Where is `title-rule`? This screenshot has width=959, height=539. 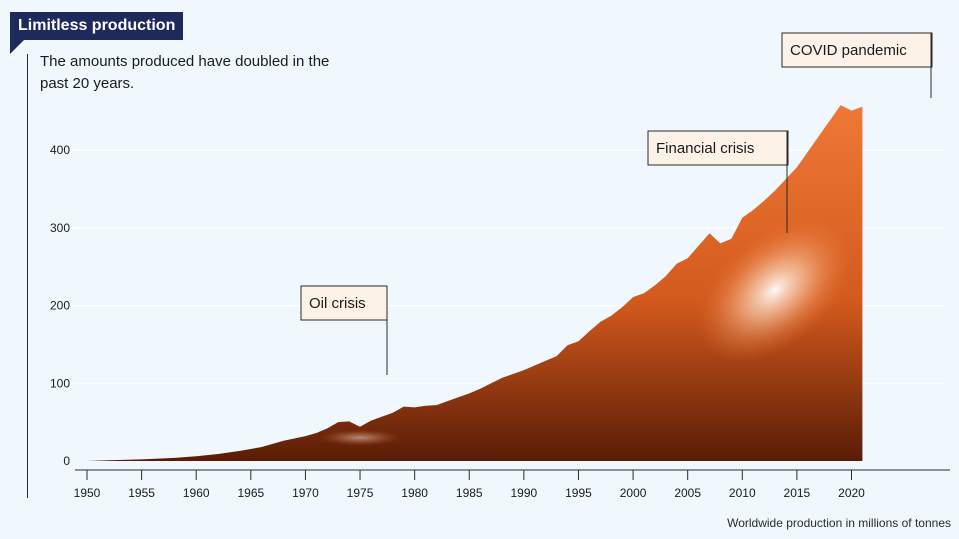 title-rule is located at coordinates (27, 276).